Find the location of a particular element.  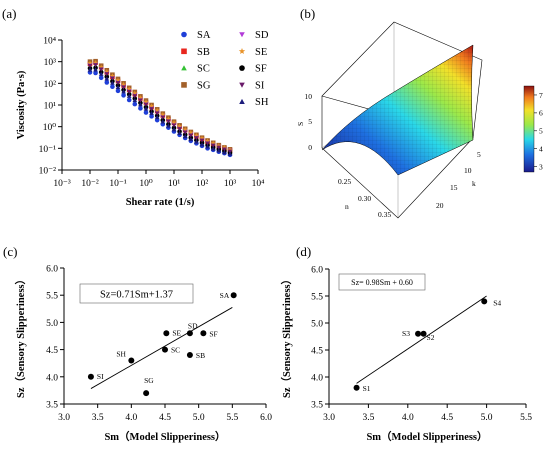

chart-c-regression-line is located at coordinates (161, 348).